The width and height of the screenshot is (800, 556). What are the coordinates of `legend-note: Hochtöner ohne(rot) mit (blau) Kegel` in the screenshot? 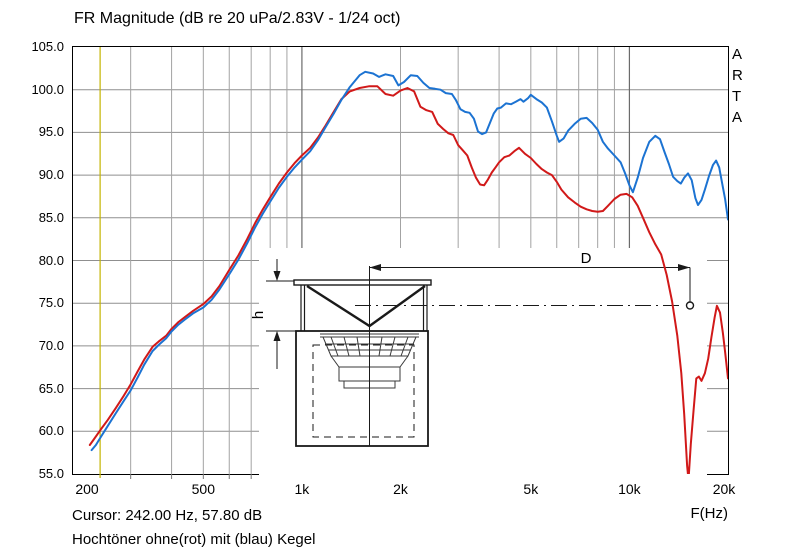 It's located at (194, 539).